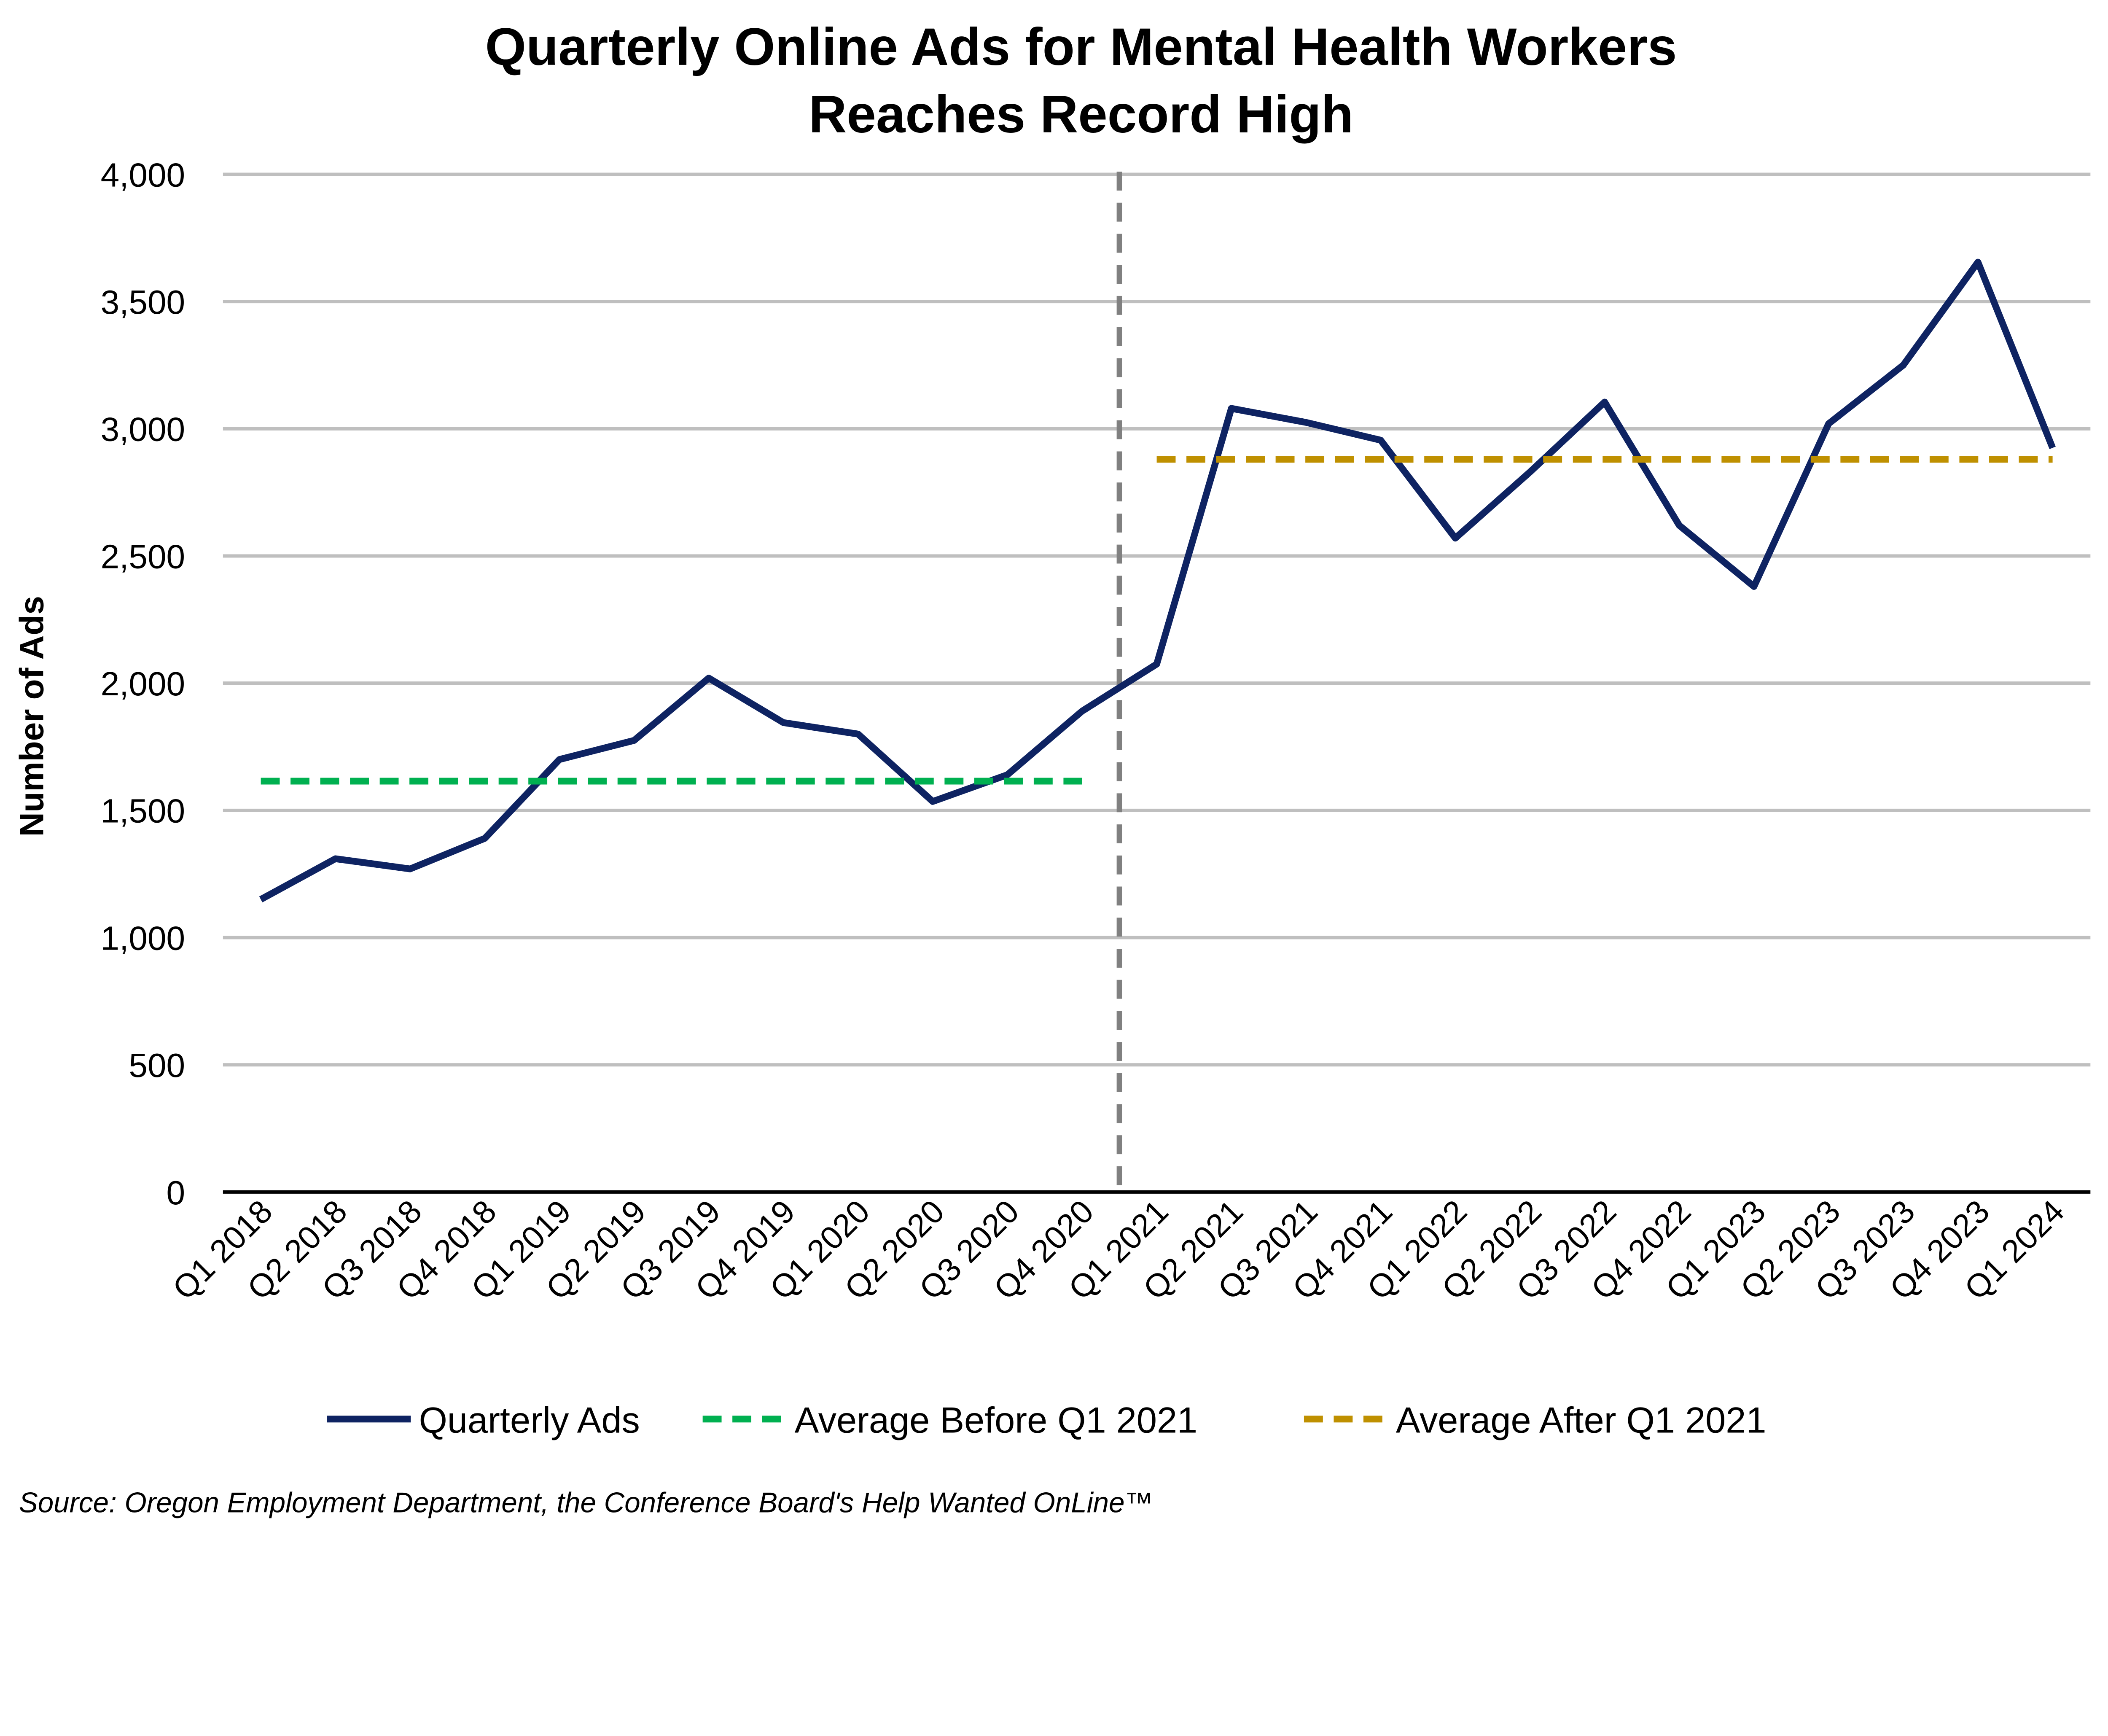 This screenshot has height=1736, width=2108. What do you see at coordinates (143, 811) in the screenshot?
I see `y-tick-label: 1,500` at bounding box center [143, 811].